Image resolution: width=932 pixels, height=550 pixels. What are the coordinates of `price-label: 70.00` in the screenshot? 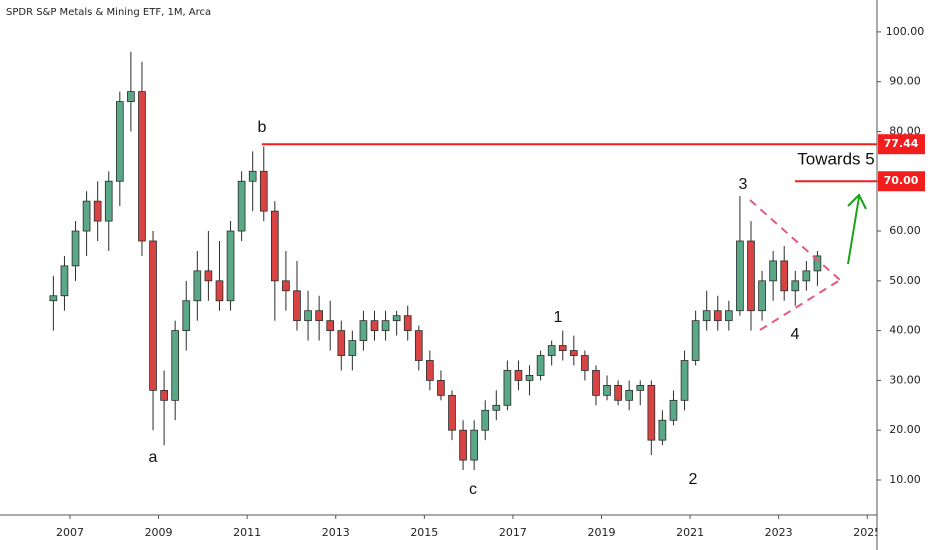 It's located at (901, 180).